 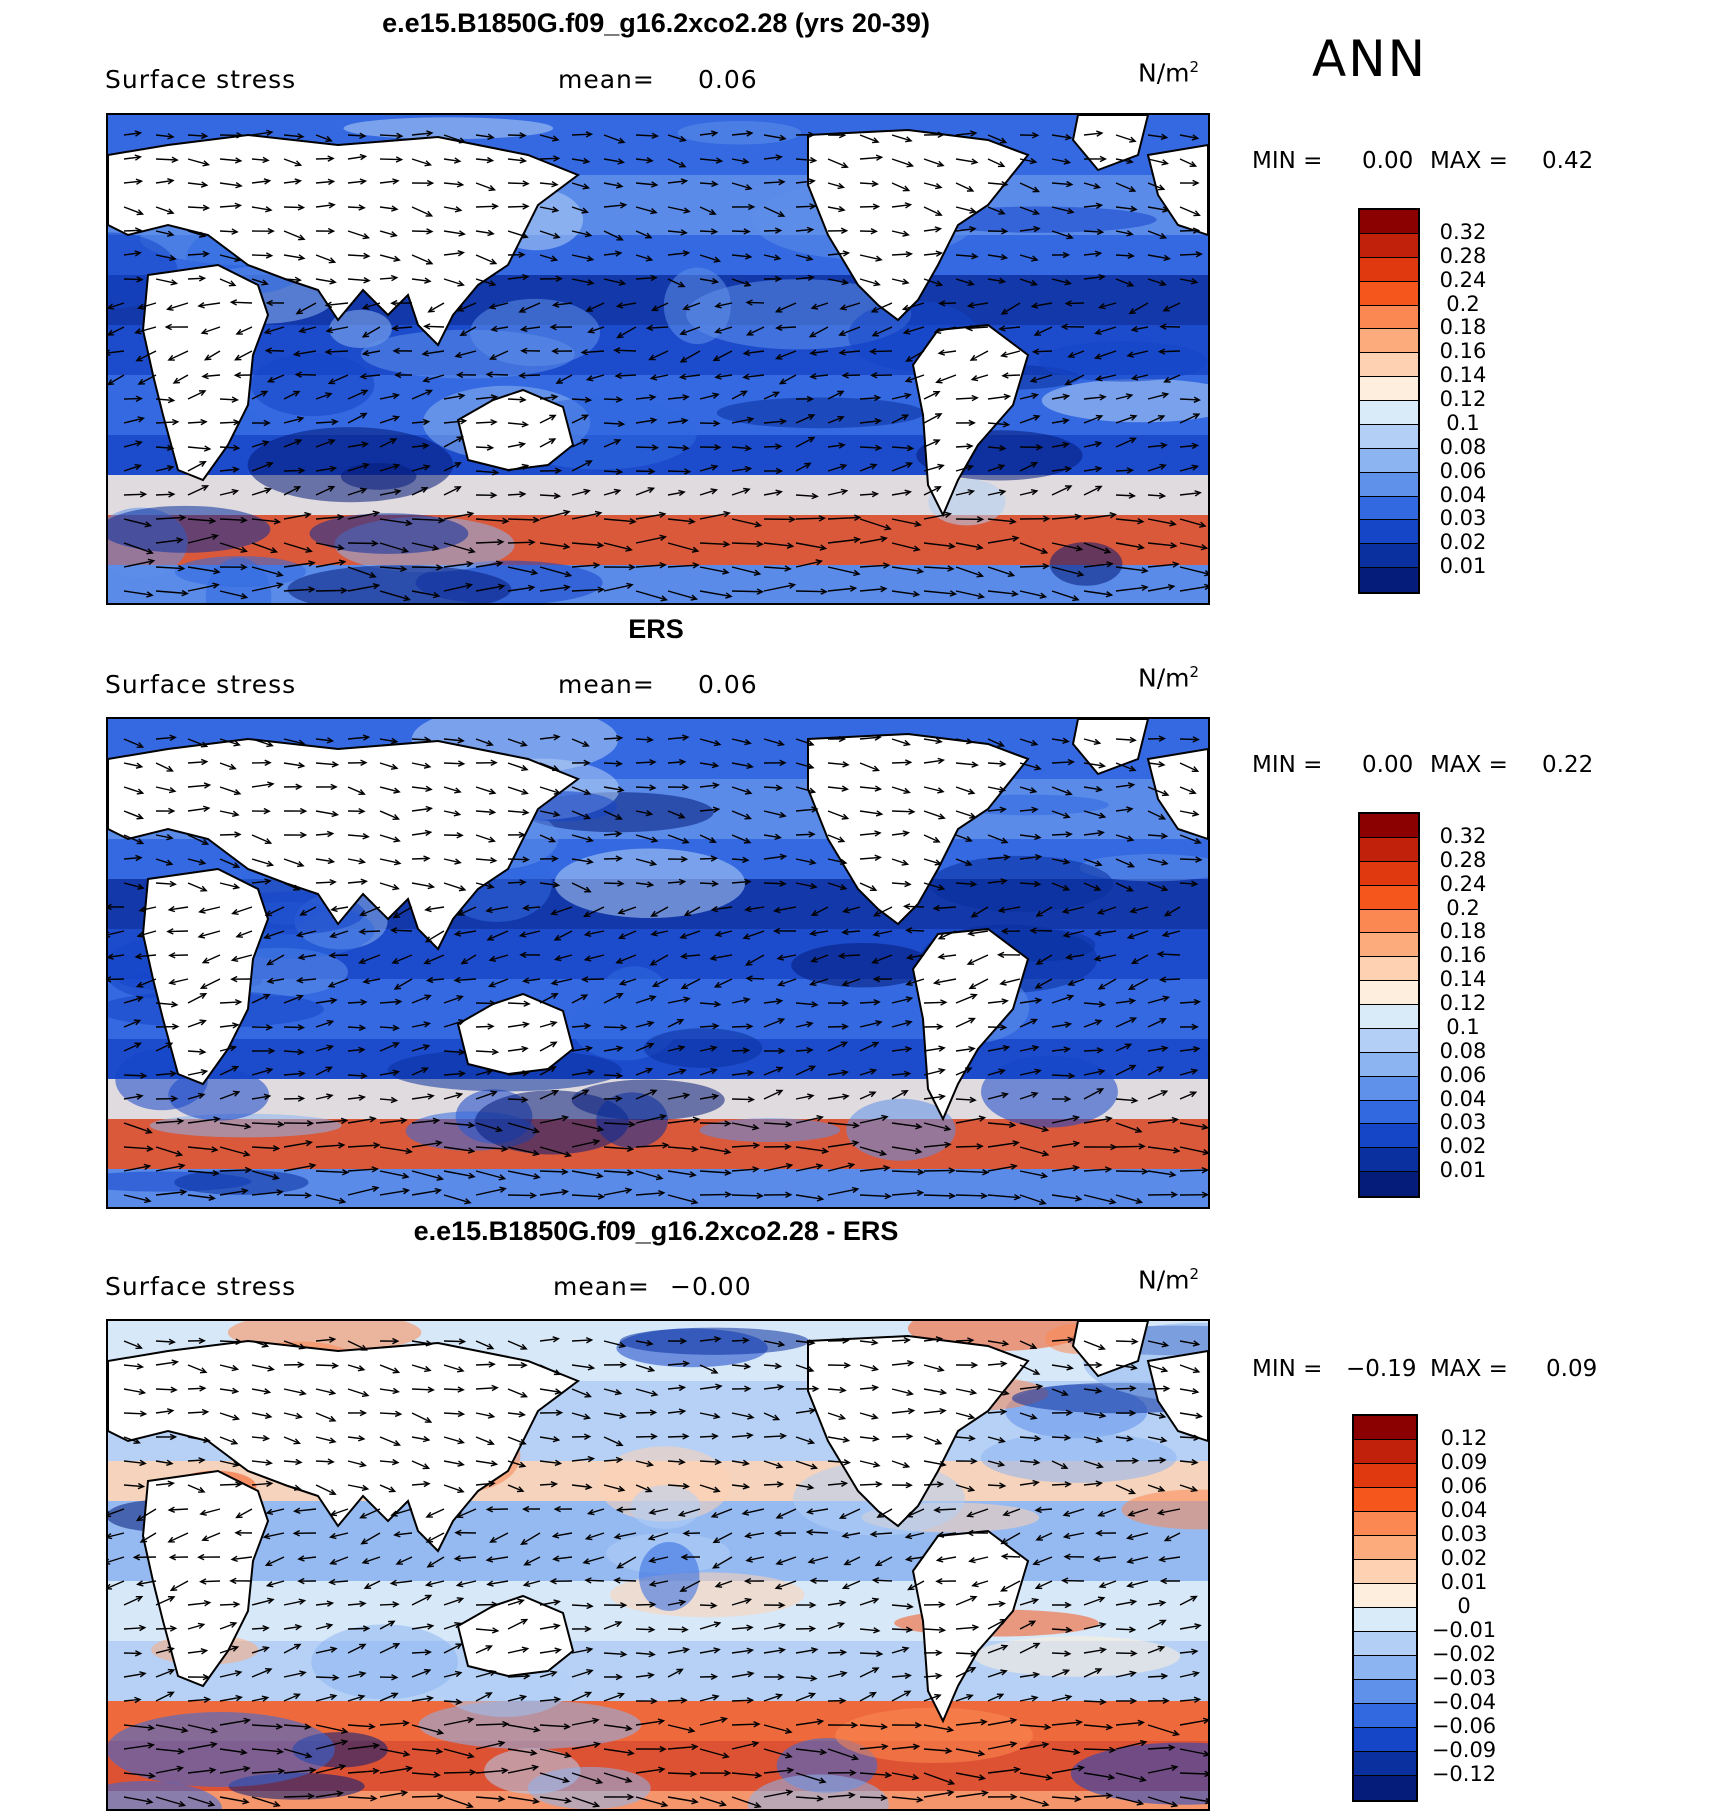 I want to click on panel-2-variable: Surface stress, so click(x=201, y=684).